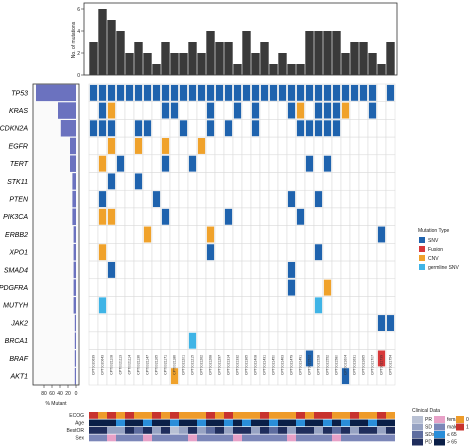 The width and height of the screenshot is (474, 448). I want to click on clinical-legend-swatch, so click(460, 419).